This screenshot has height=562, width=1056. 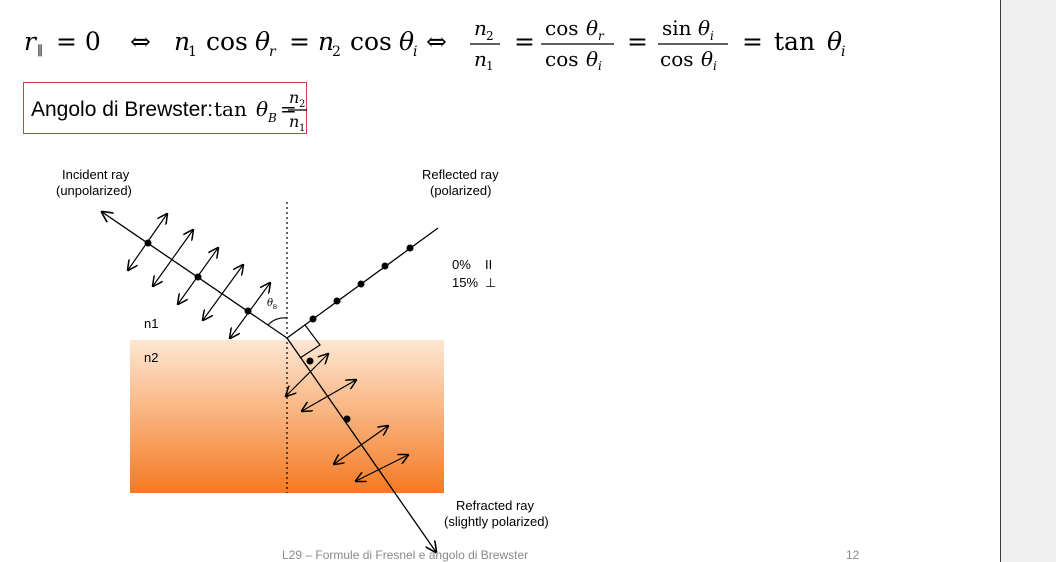 I want to click on reflected-label-line2: (polarized), so click(x=460, y=190).